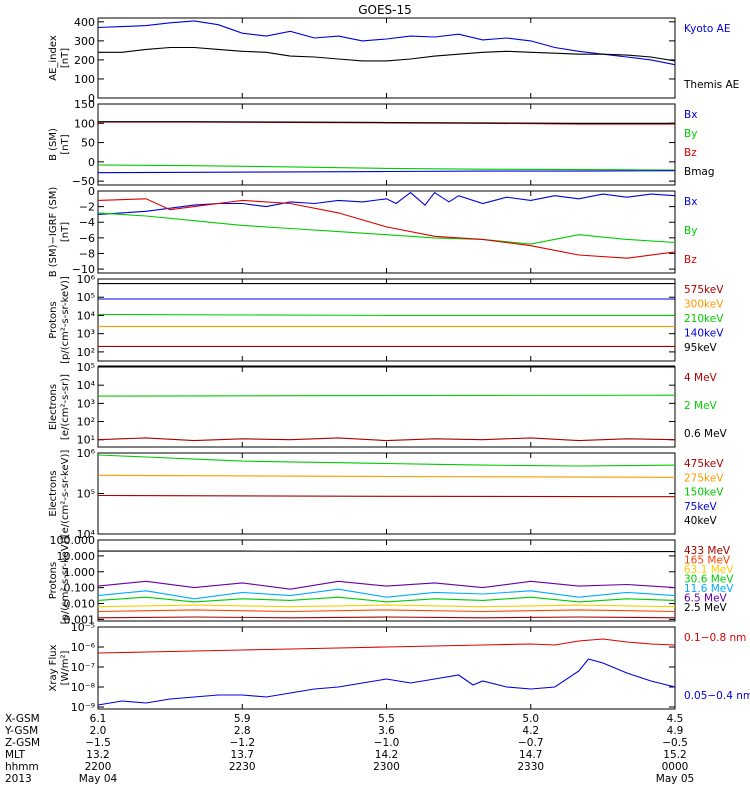 The width and height of the screenshot is (750, 805). I want to click on y-tick-label: −4, so click(87, 222).